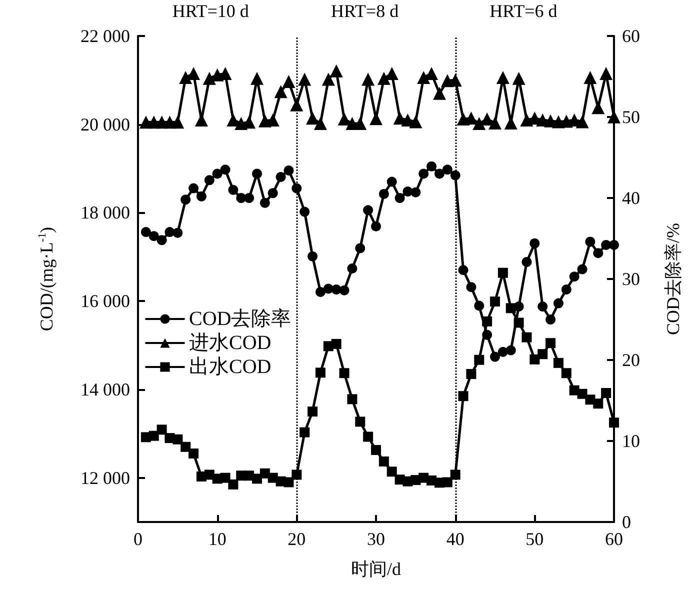 The width and height of the screenshot is (700, 601). Describe the element at coordinates (217, 539) in the screenshot. I see `x-tick-label: 10` at that location.